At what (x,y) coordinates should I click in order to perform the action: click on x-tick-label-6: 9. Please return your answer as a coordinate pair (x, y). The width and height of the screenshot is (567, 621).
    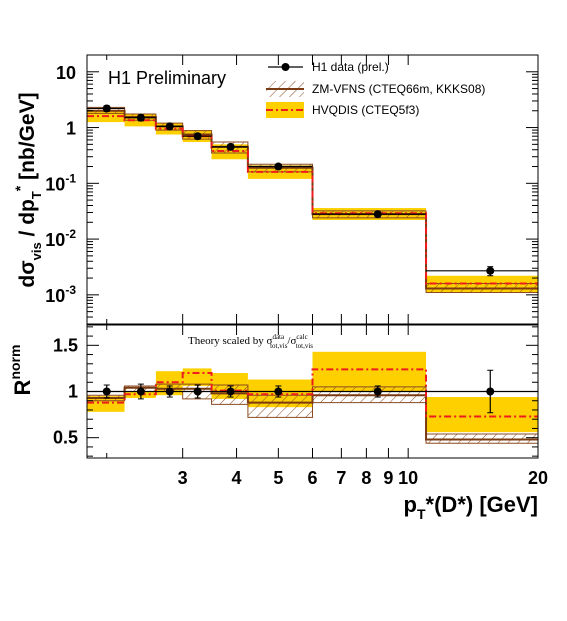
    Looking at the image, I should click on (388, 478).